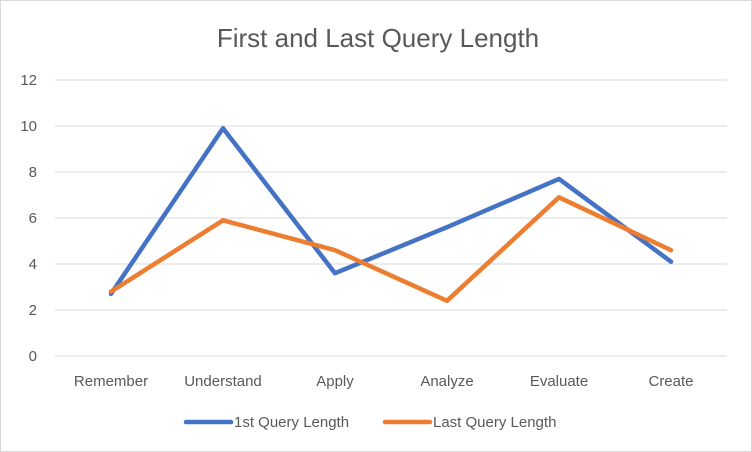 This screenshot has width=752, height=452. I want to click on y-axis-ticks: 0 2 4 6 8 10 12, so click(28, 218).